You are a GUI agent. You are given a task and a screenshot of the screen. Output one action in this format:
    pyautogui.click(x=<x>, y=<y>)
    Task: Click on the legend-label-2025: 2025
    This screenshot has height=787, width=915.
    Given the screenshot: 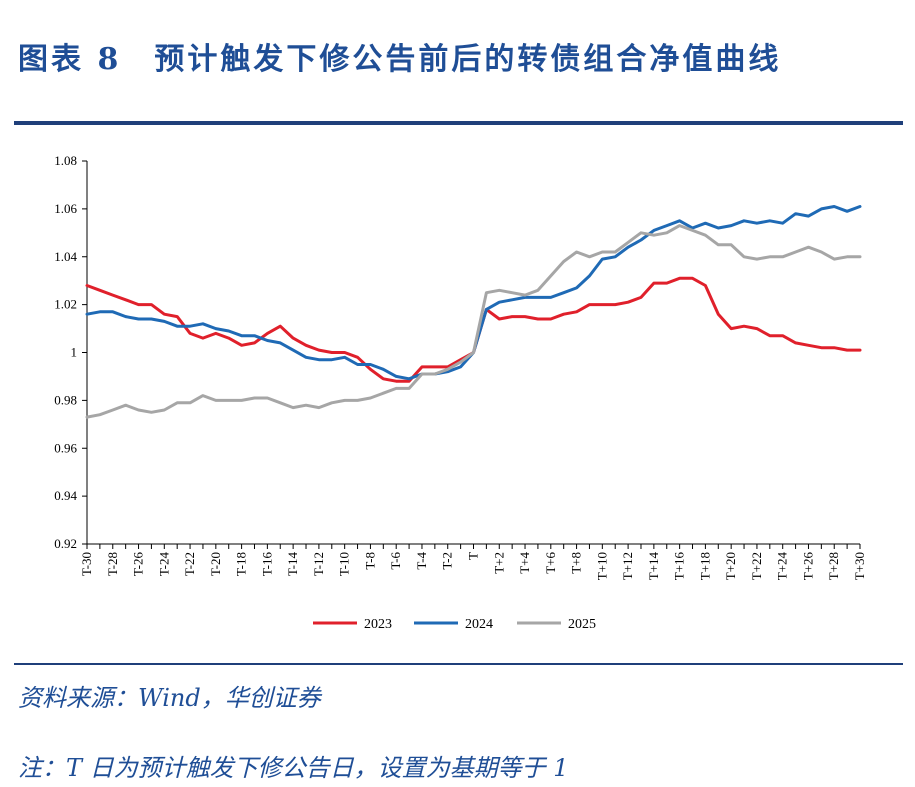 What is the action you would take?
    pyautogui.click(x=582, y=624)
    